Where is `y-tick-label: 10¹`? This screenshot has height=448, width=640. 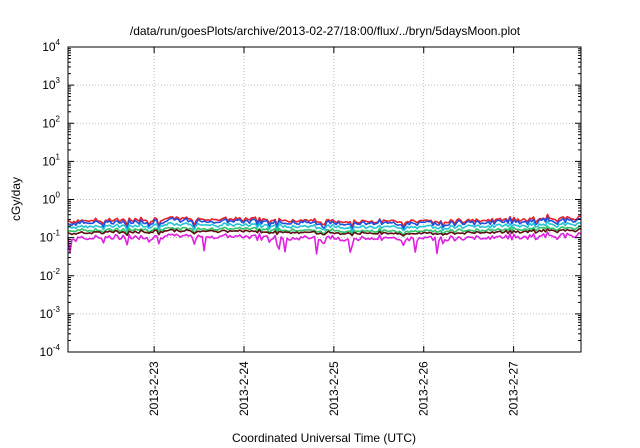
y-tick-label: 10¹ is located at coordinates (51, 160).